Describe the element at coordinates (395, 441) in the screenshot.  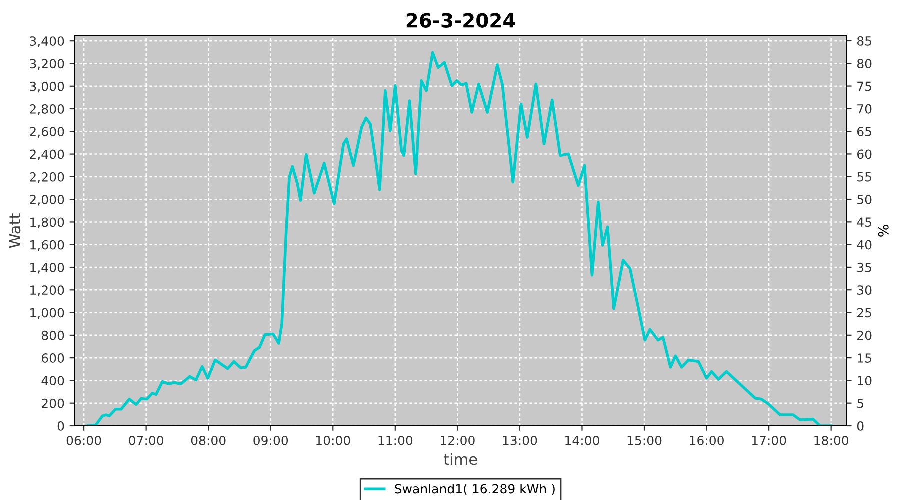
I see `x-tick-label: 11:00` at that location.